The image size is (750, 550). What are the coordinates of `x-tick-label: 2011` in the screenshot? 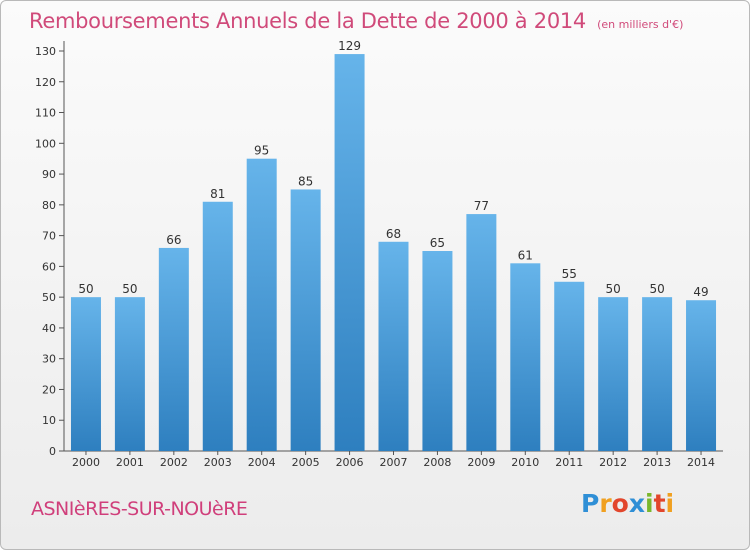 It's located at (569, 462).